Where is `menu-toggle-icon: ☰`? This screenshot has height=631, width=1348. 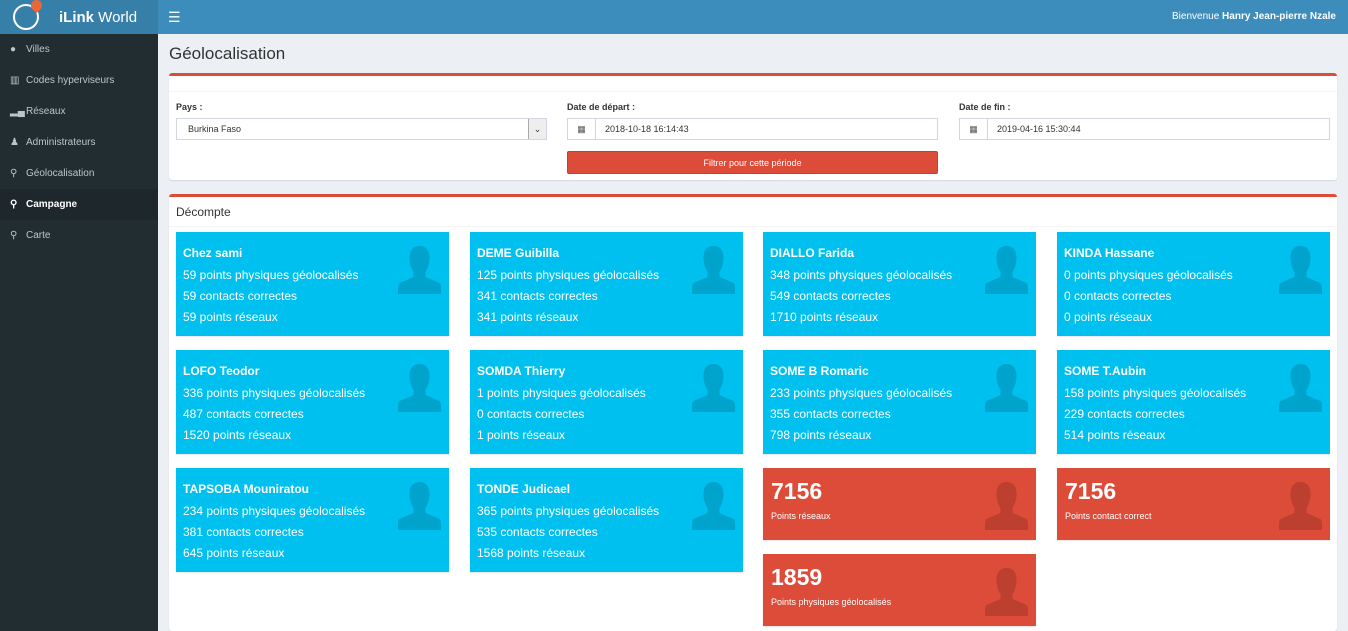
menu-toggle-icon: ☰ is located at coordinates (174, 17).